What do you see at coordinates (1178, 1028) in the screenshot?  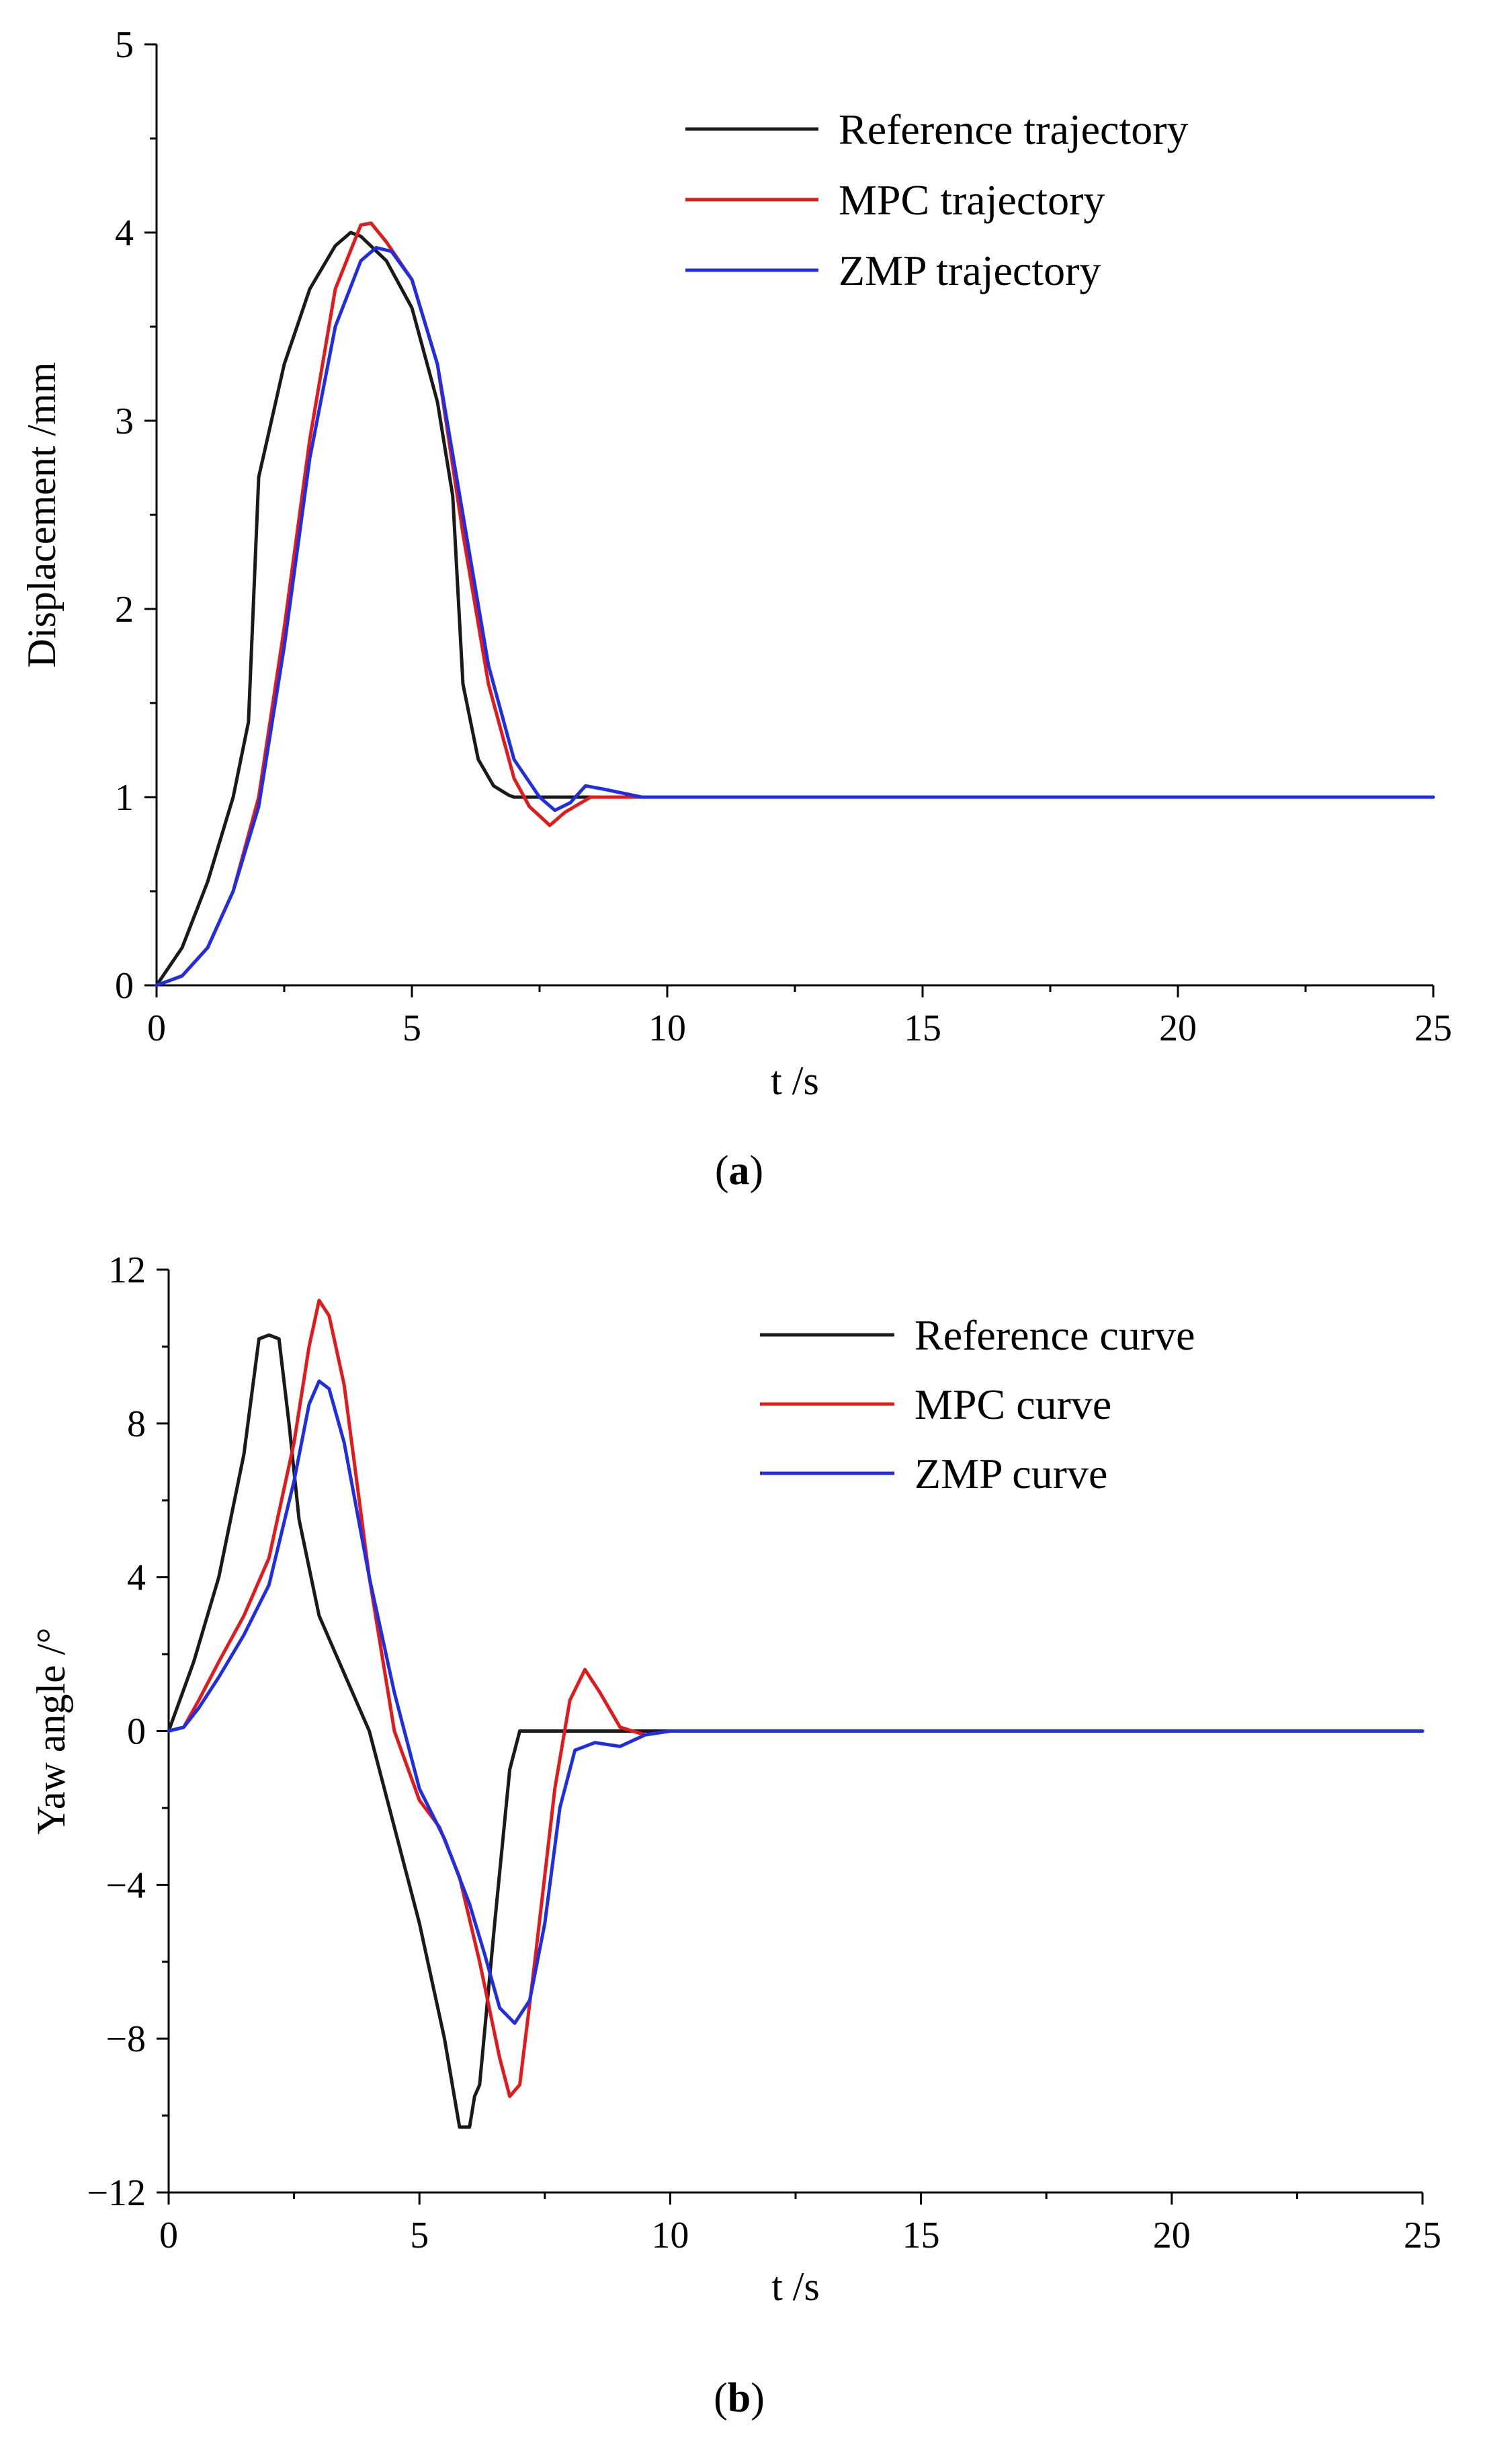 I see `panel-a-x-tick-label: 20` at bounding box center [1178, 1028].